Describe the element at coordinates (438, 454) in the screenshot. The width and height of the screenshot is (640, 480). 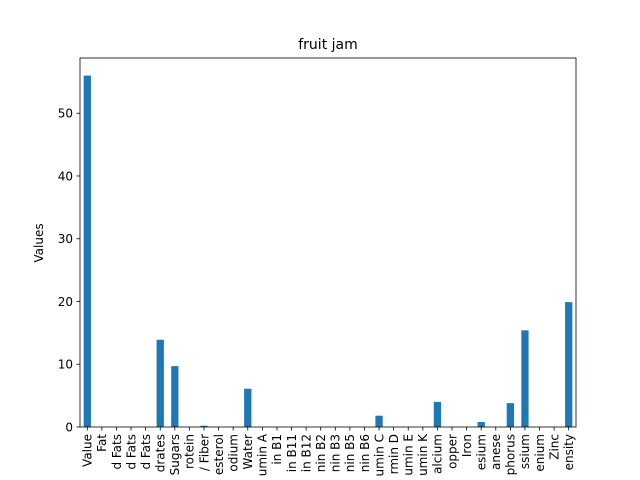
I see `x-tick-label: alcium` at that location.